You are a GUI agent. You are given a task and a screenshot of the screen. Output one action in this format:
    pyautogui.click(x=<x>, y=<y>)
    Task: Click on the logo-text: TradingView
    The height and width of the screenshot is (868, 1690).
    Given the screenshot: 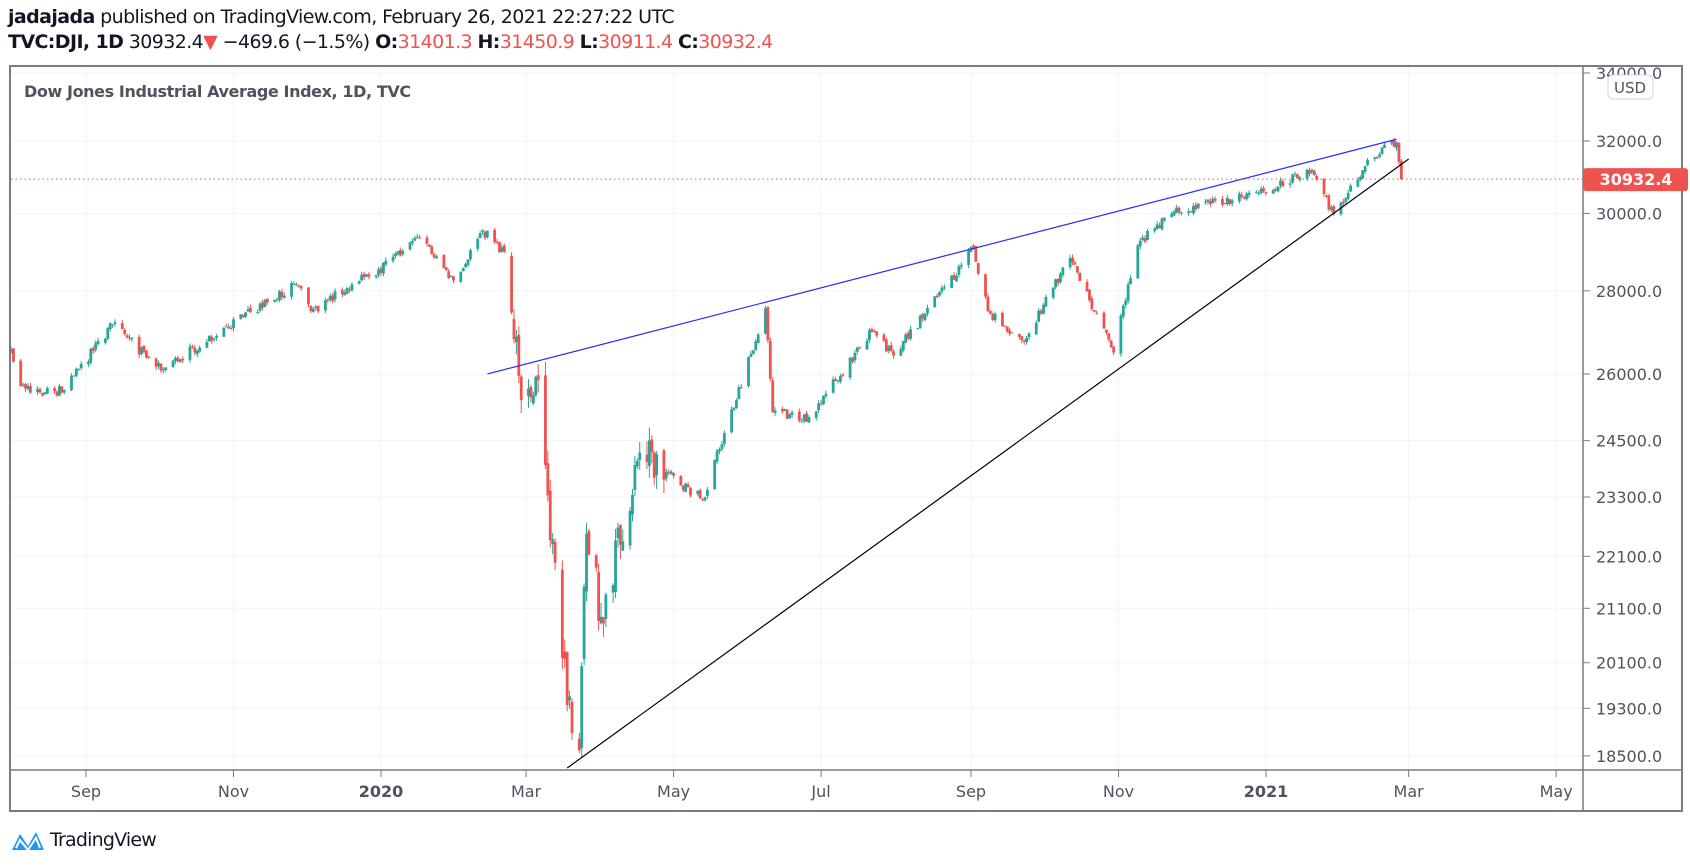 What is the action you would take?
    pyautogui.click(x=103, y=840)
    